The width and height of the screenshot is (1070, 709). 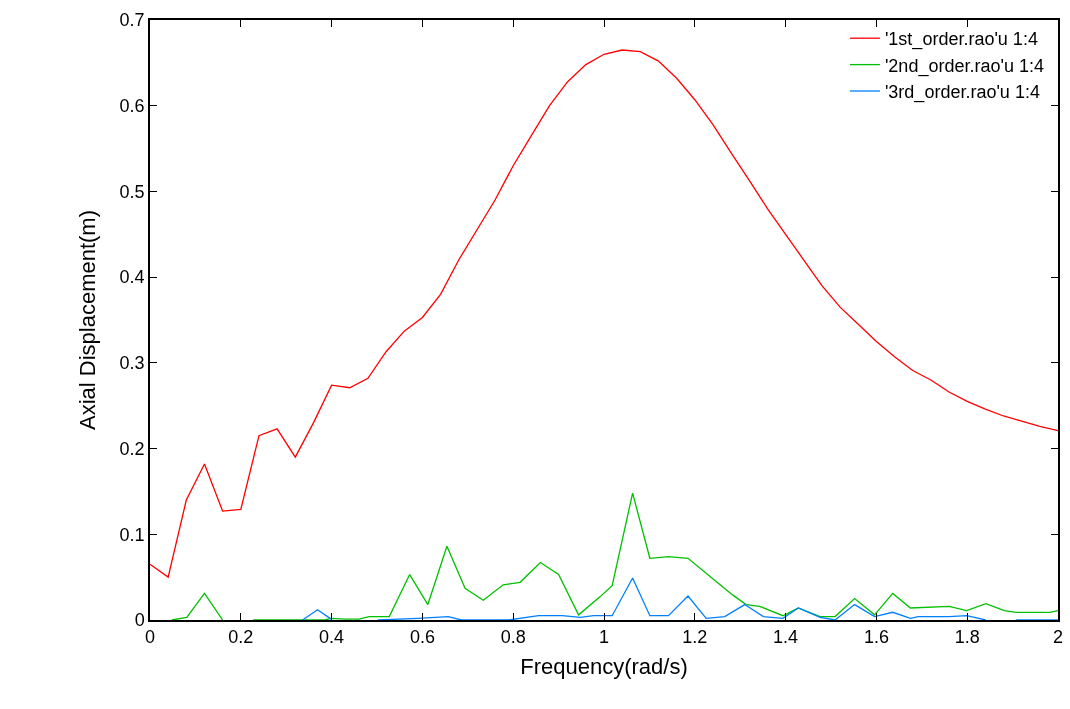 I want to click on x-tick-label: 0.8, so click(x=513, y=637).